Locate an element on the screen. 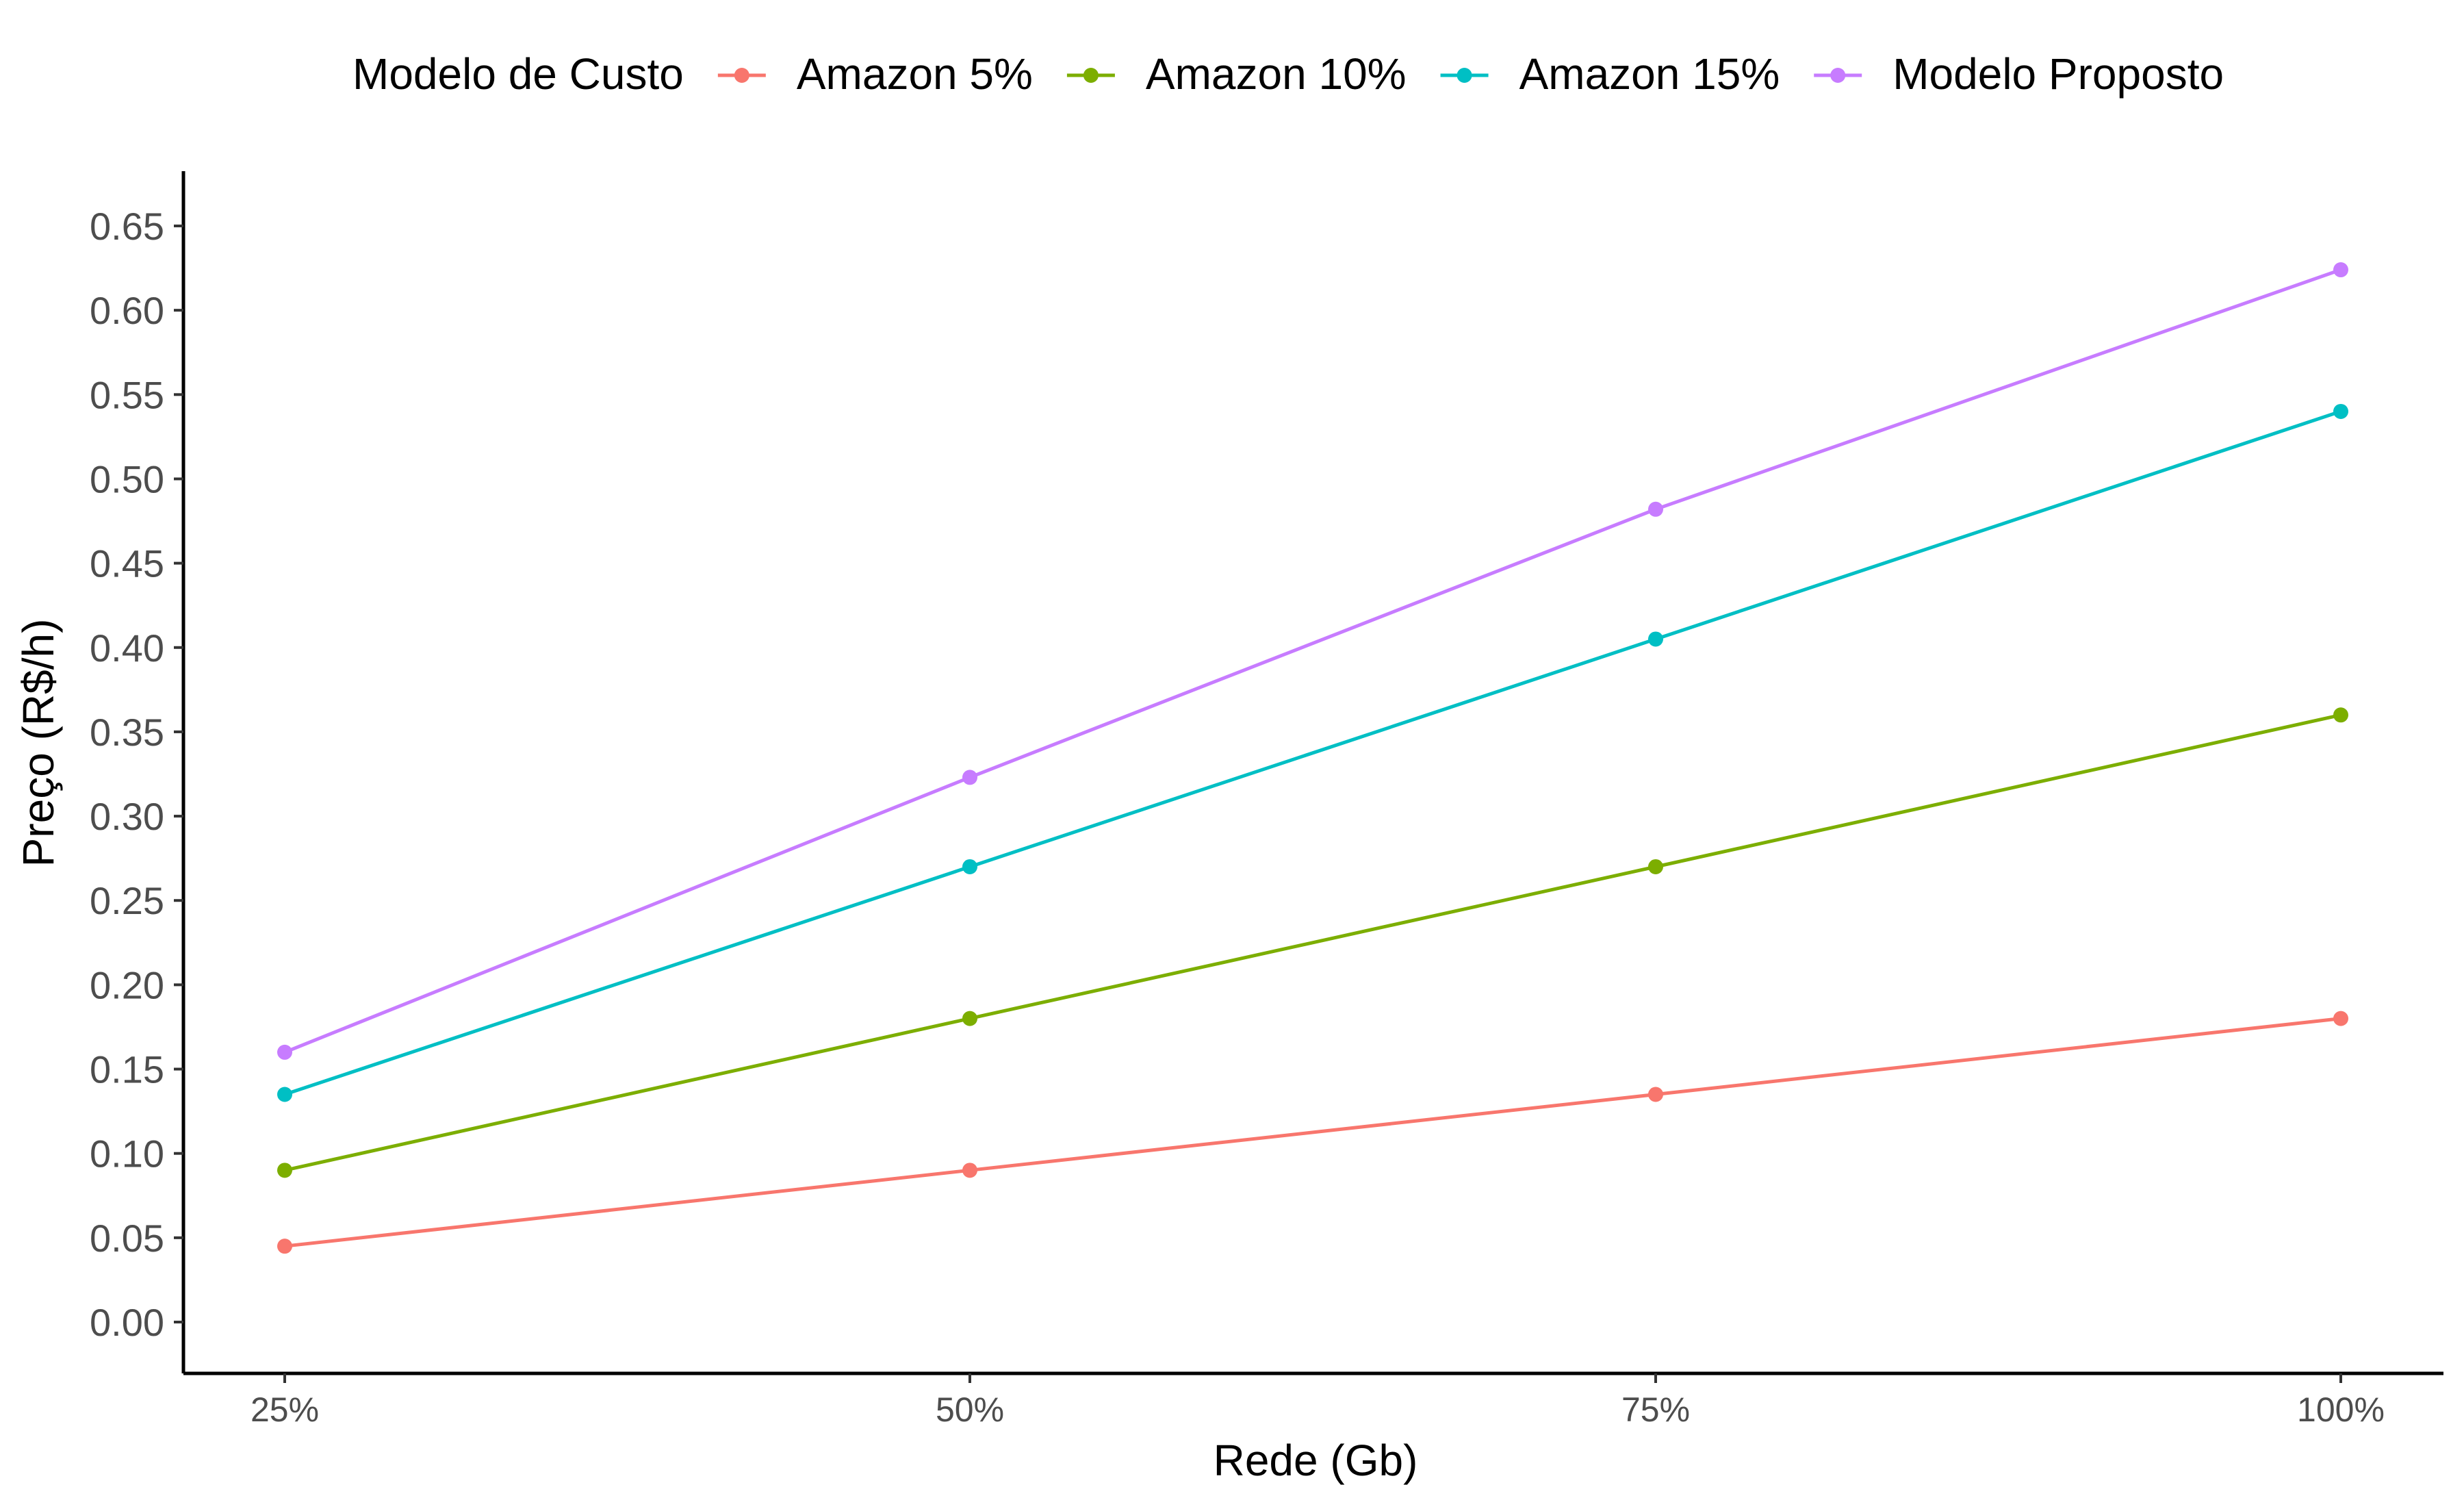 This screenshot has width=2464, height=1485. series-line is located at coordinates (1312, 1132).